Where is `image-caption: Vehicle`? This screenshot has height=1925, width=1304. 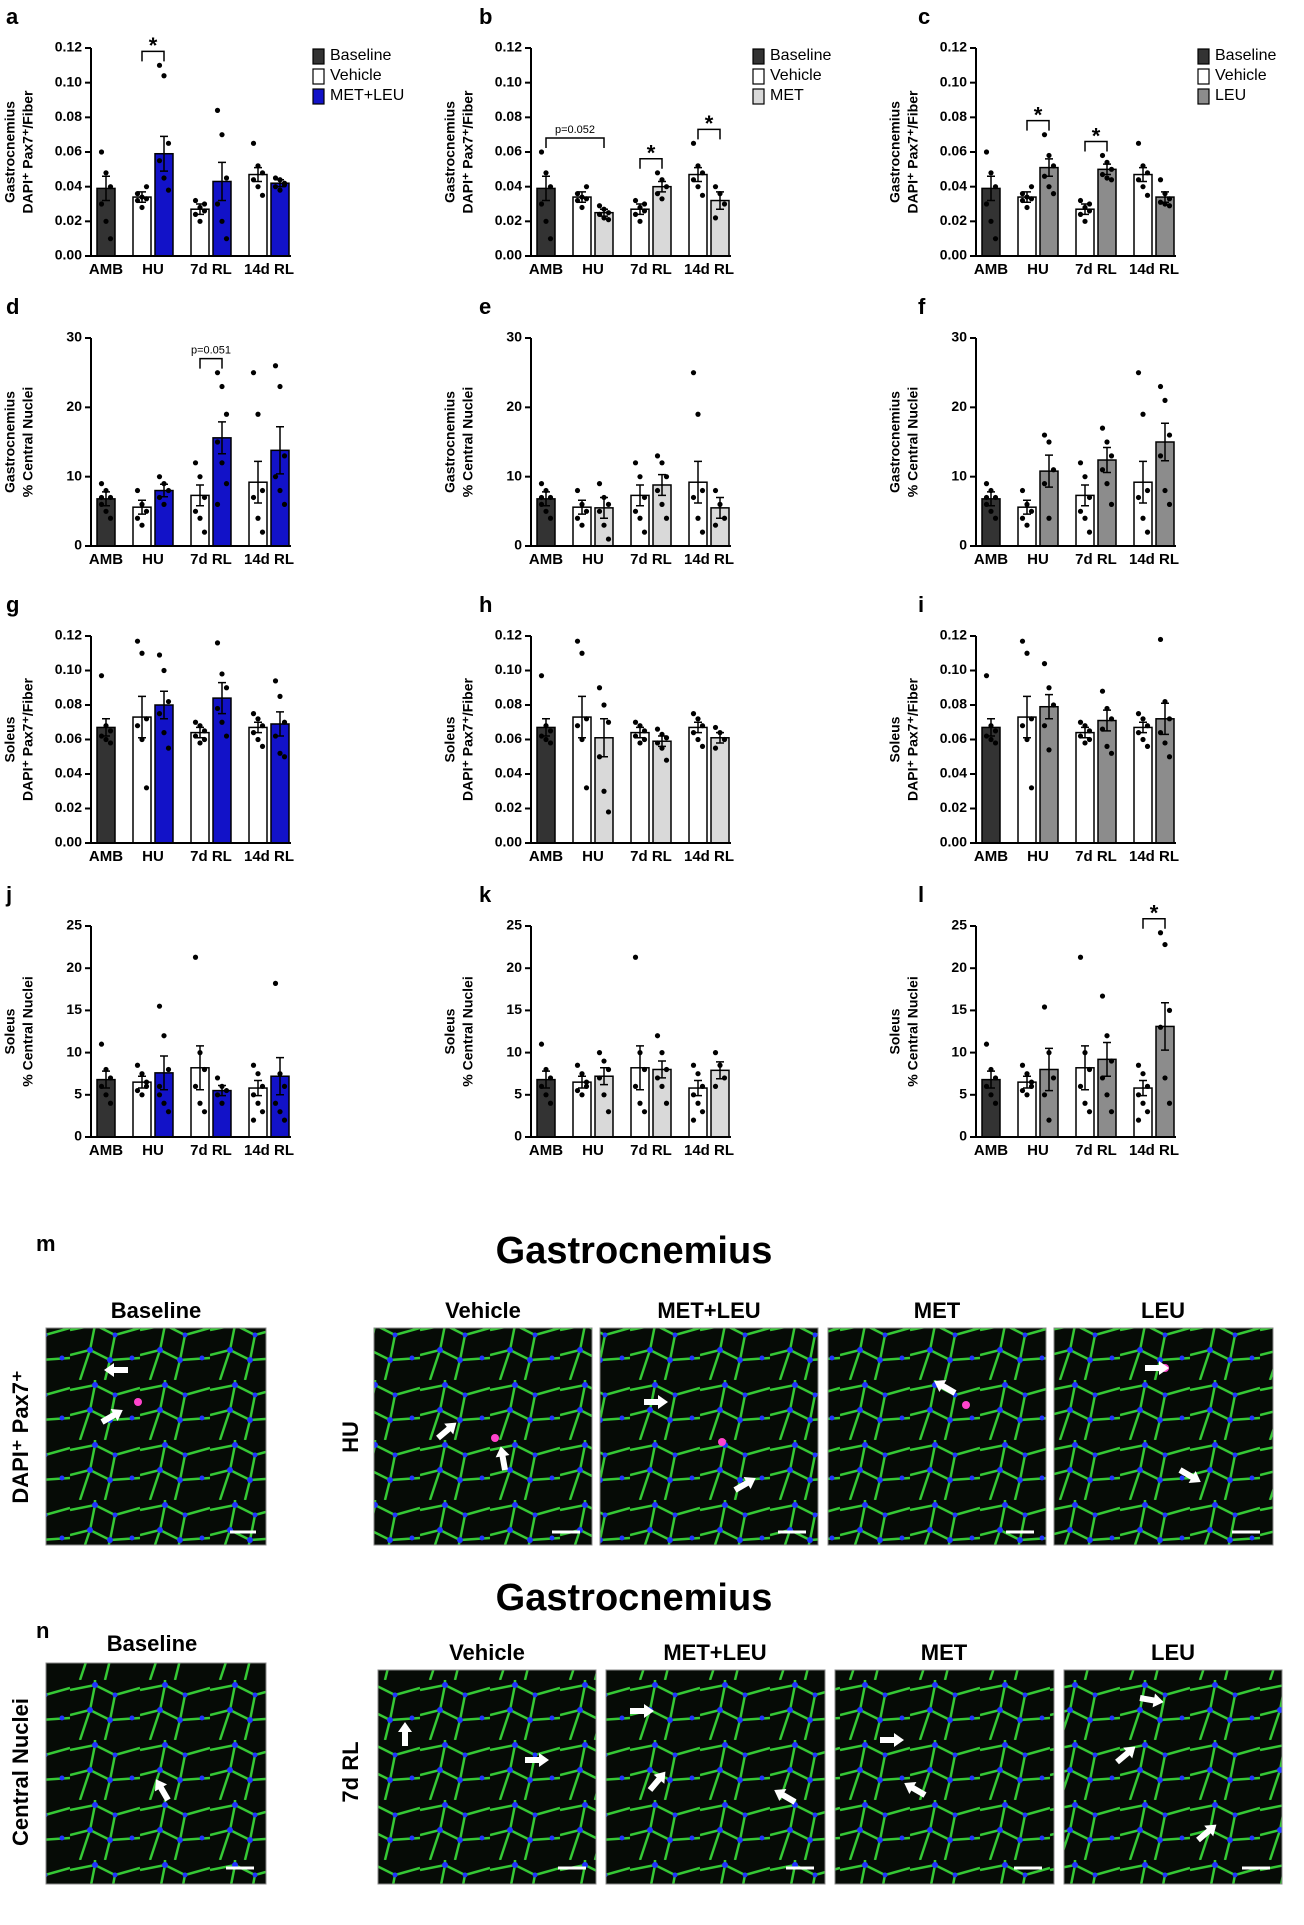
image-caption: Vehicle is located at coordinates (483, 1310).